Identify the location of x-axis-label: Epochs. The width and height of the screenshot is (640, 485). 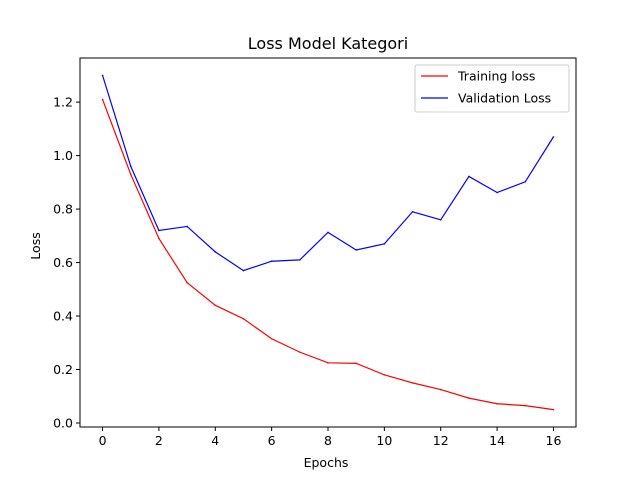
(326, 462).